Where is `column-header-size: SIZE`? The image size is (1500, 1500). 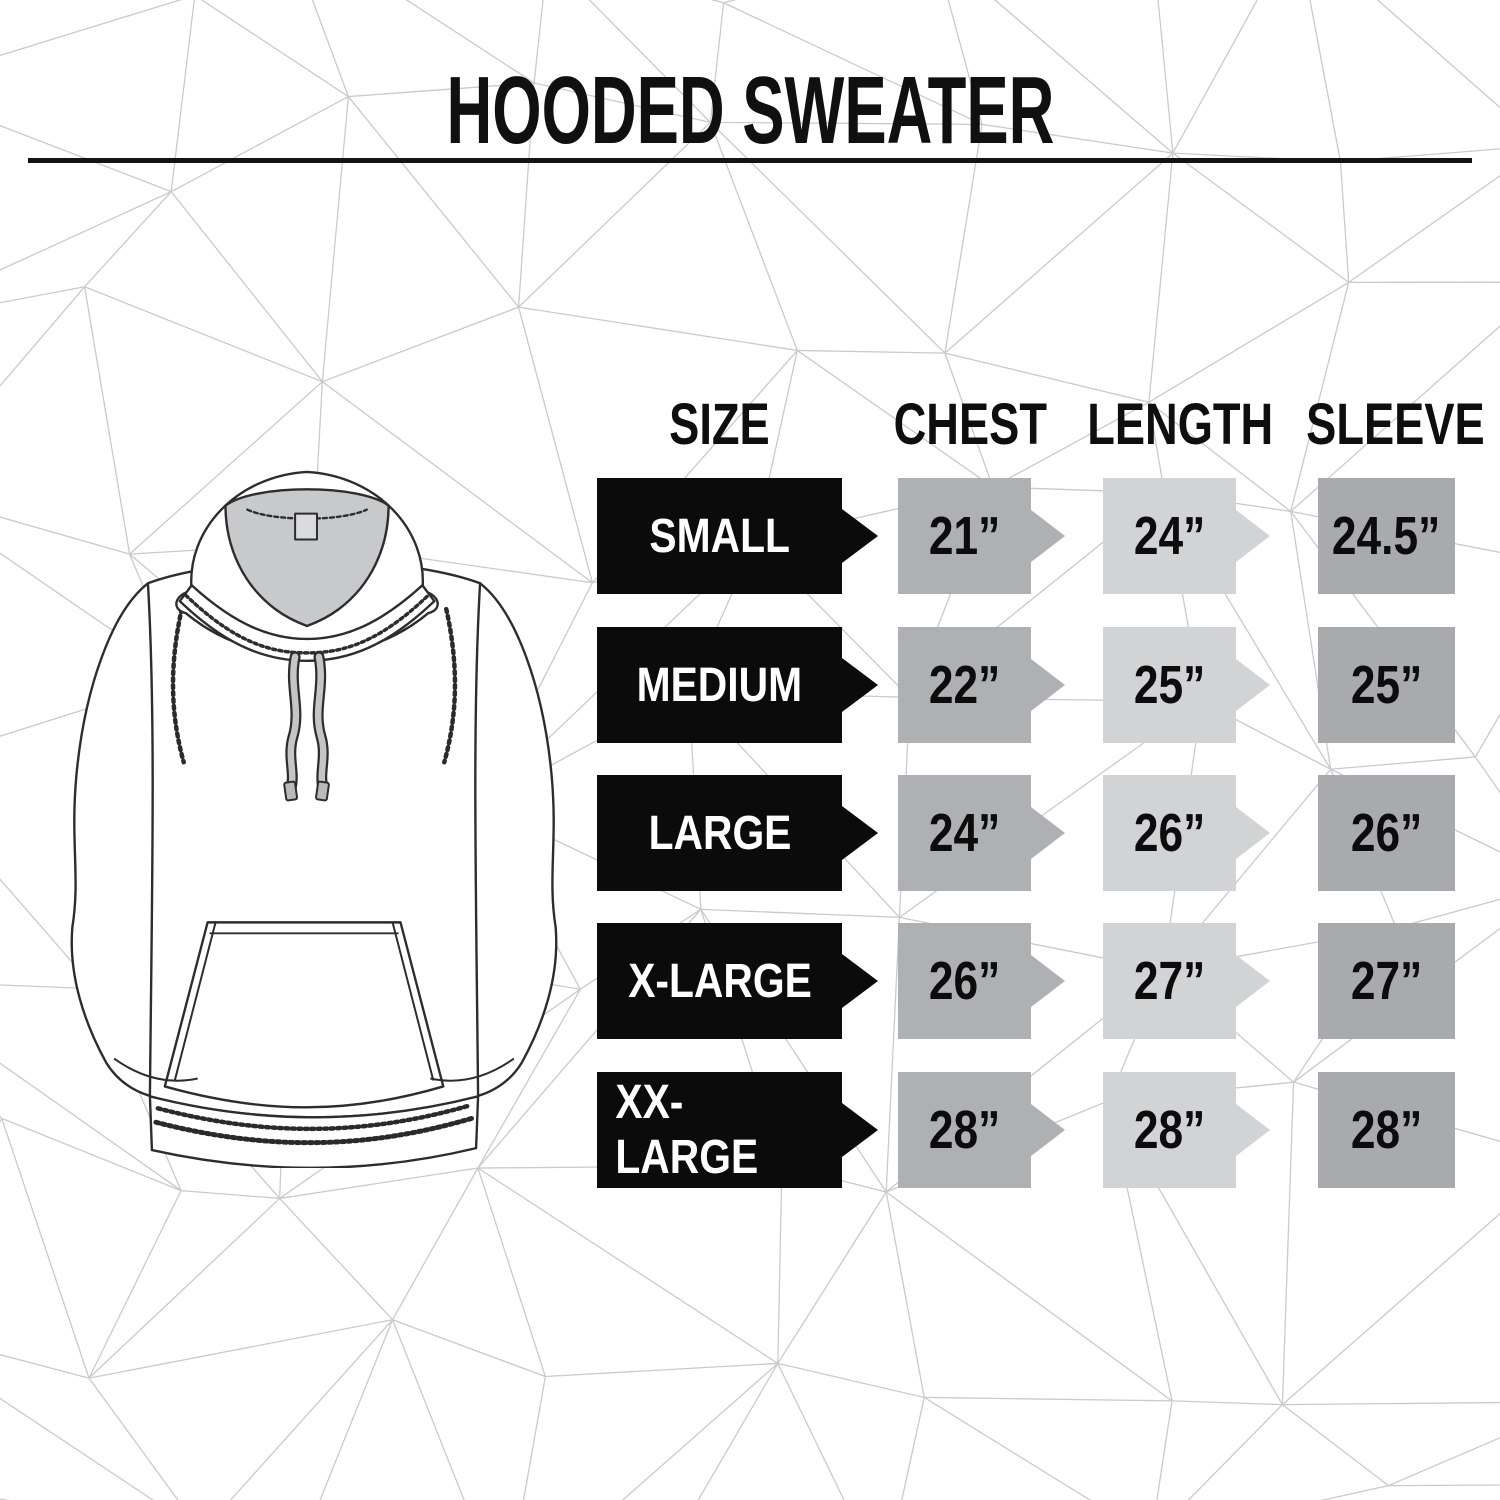 column-header-size: SIZE is located at coordinates (719, 424).